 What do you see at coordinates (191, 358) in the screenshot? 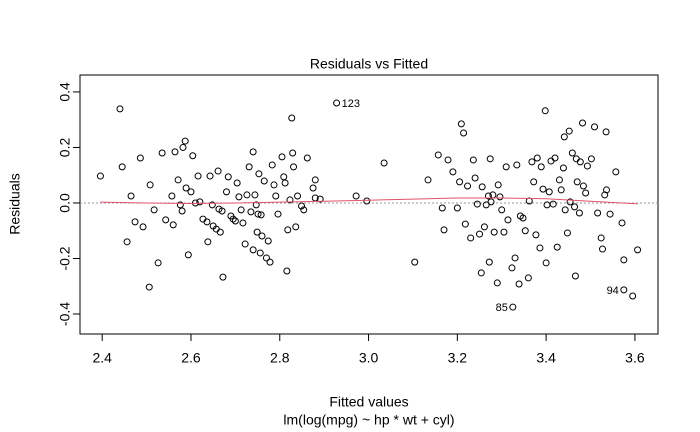
I see `x-tick-label: 2.6` at bounding box center [191, 358].